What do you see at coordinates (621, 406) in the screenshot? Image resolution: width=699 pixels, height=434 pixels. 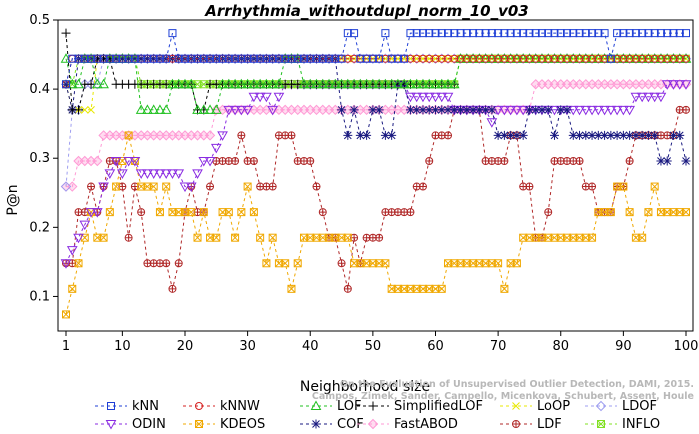 I see `legend-item-ldof: LDOF` at bounding box center [621, 406].